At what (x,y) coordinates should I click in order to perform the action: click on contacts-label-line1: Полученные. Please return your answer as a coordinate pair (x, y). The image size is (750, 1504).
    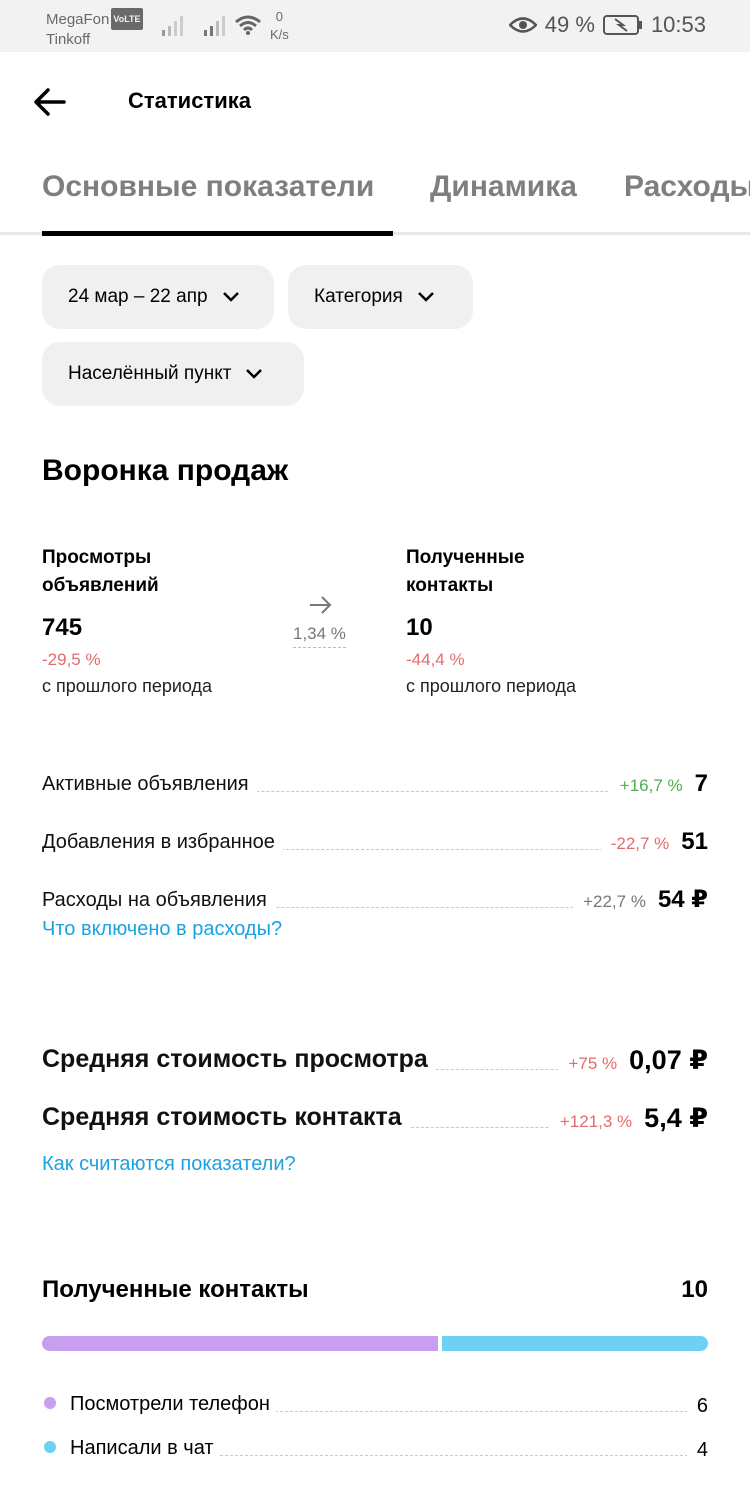
    Looking at the image, I should click on (465, 557).